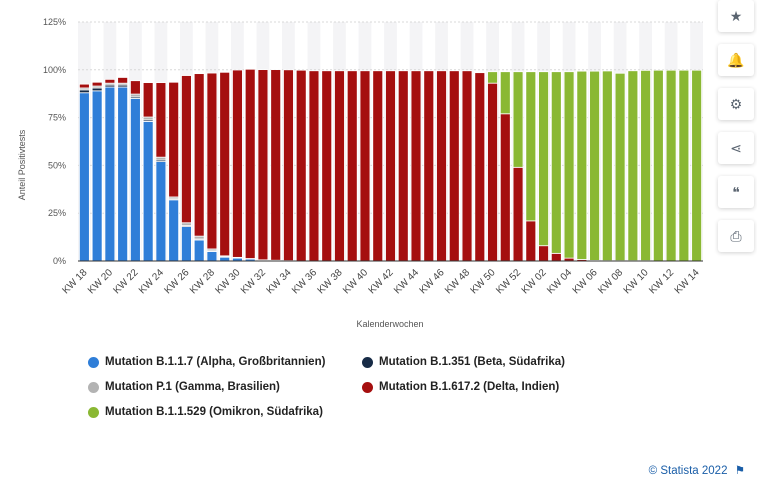 The height and width of the screenshot is (487, 757). Describe the element at coordinates (467, 166) in the screenshot. I see `bar-segment-kw-48-s3` at that location.